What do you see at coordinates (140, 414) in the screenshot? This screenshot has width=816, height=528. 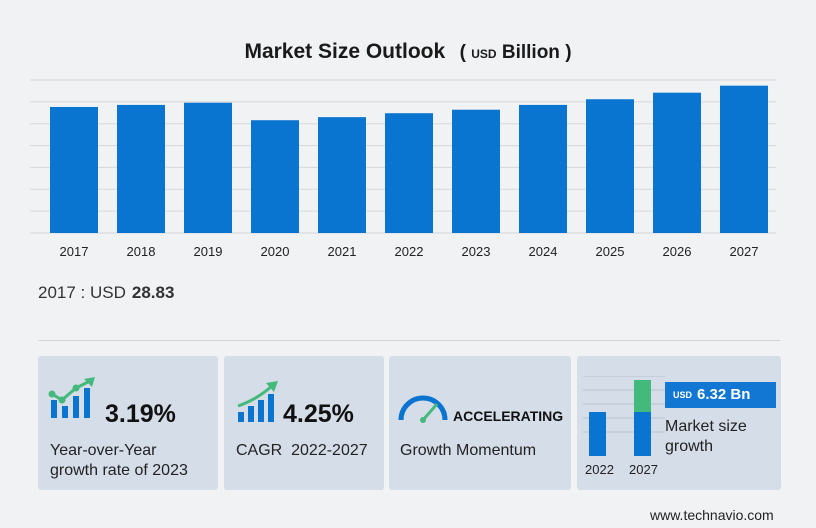 I see `yoy-value: 3.19%` at bounding box center [140, 414].